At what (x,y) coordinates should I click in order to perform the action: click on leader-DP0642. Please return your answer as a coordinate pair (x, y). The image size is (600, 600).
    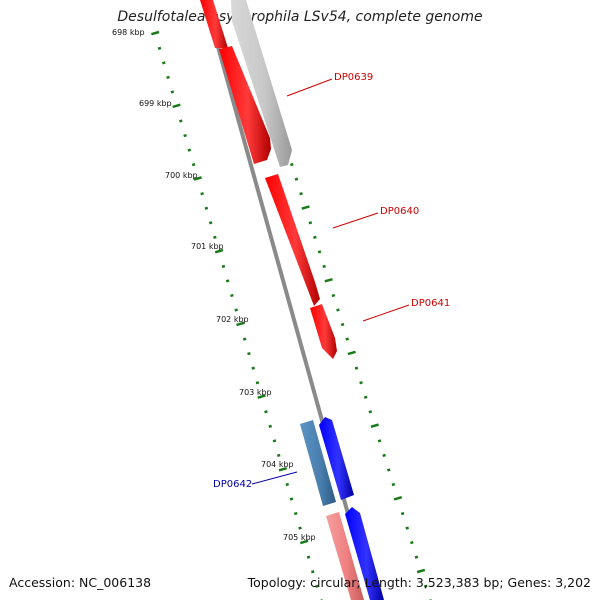
    Looking at the image, I should click on (274, 478).